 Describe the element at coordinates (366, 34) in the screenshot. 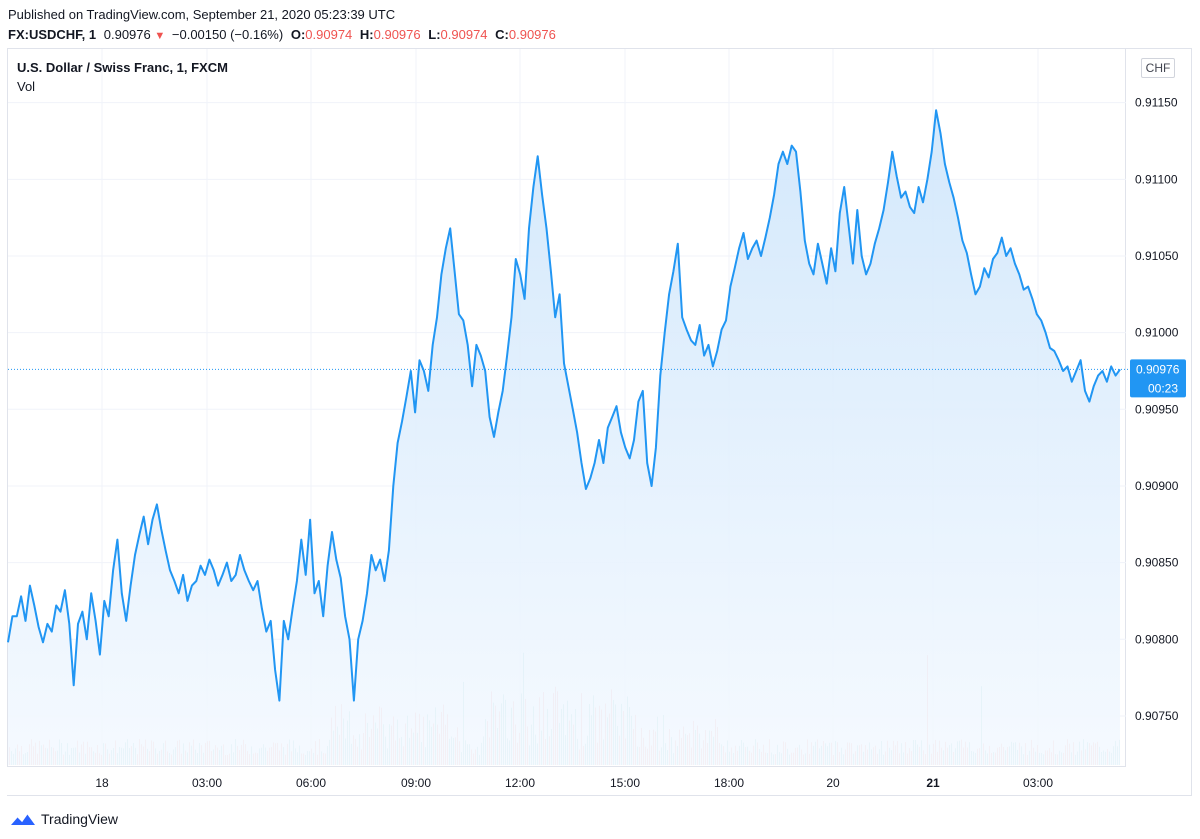

I see `high-label: H:` at that location.